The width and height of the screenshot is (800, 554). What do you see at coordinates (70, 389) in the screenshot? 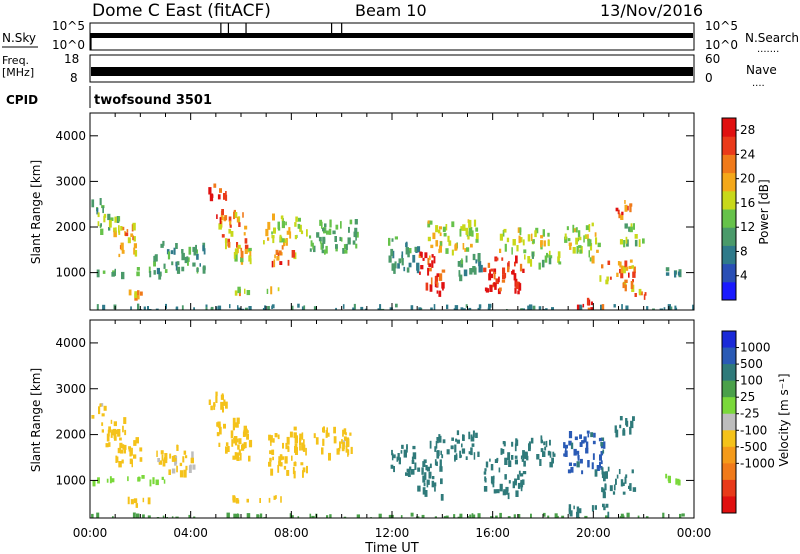
I see `velocity-ytick-label: 3000` at bounding box center [70, 389].